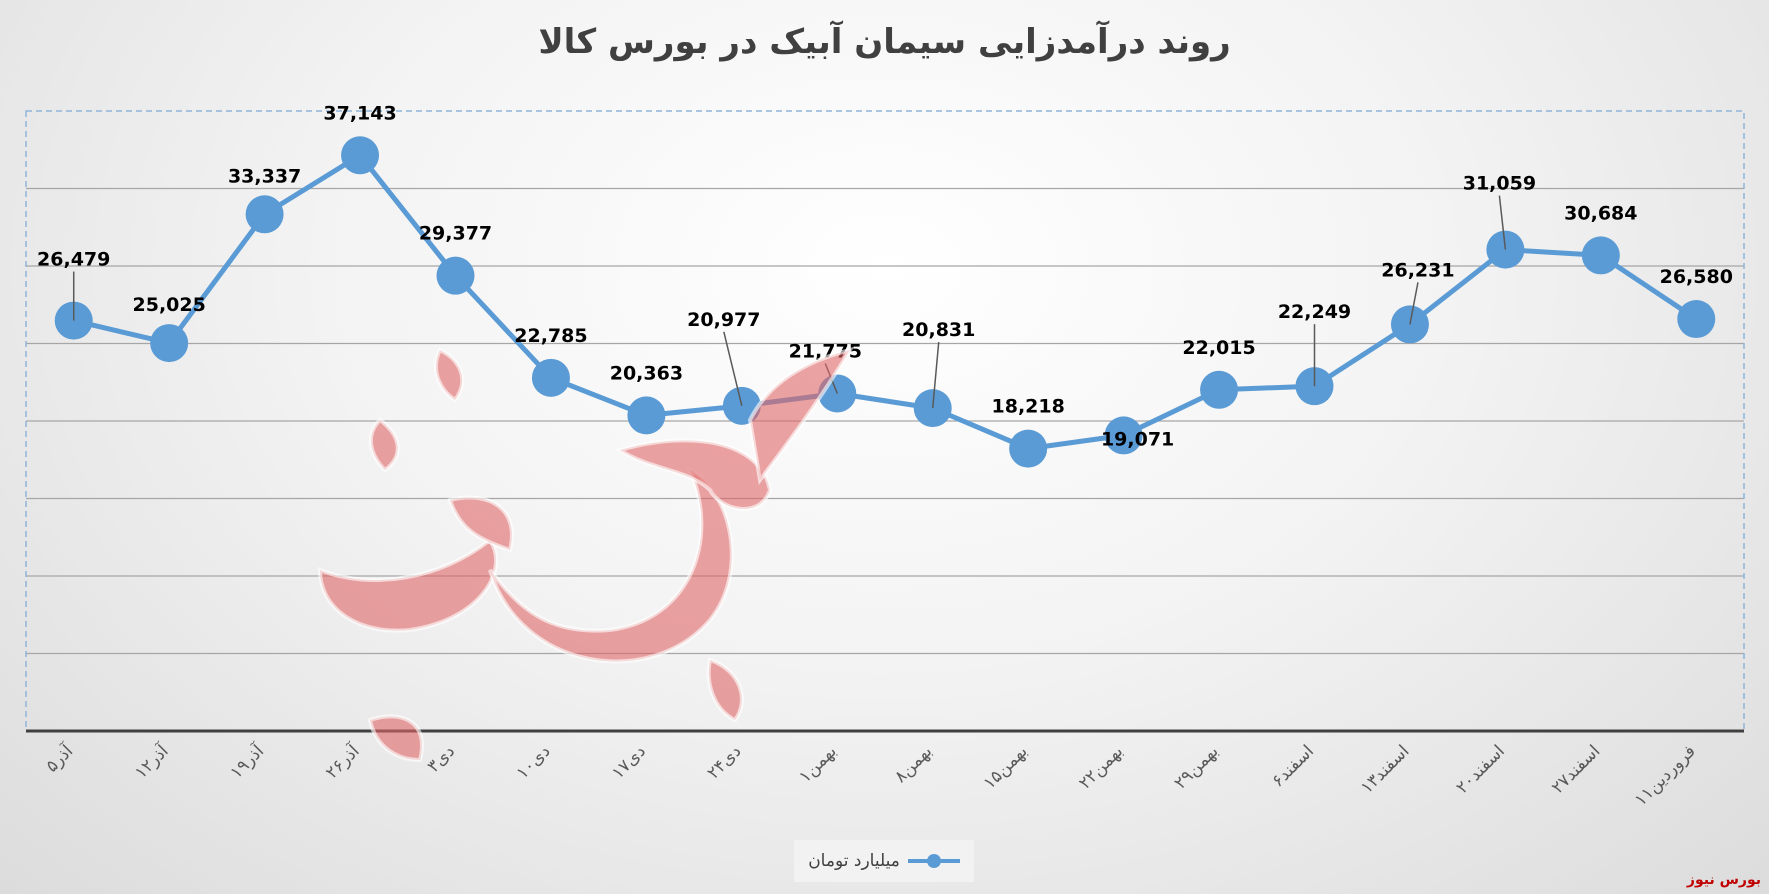 Image resolution: width=1769 pixels, height=894 pixels. What do you see at coordinates (169, 305) in the screenshot?
I see `data-label: 25,025` at bounding box center [169, 305].